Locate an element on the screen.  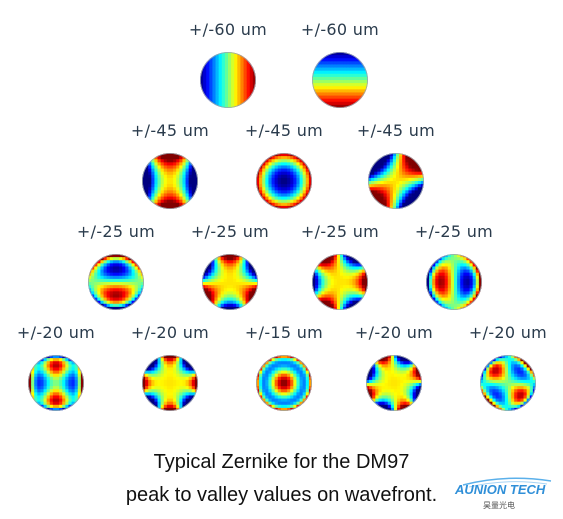
zernike-tilt-y-map is located at coordinates (340, 80).